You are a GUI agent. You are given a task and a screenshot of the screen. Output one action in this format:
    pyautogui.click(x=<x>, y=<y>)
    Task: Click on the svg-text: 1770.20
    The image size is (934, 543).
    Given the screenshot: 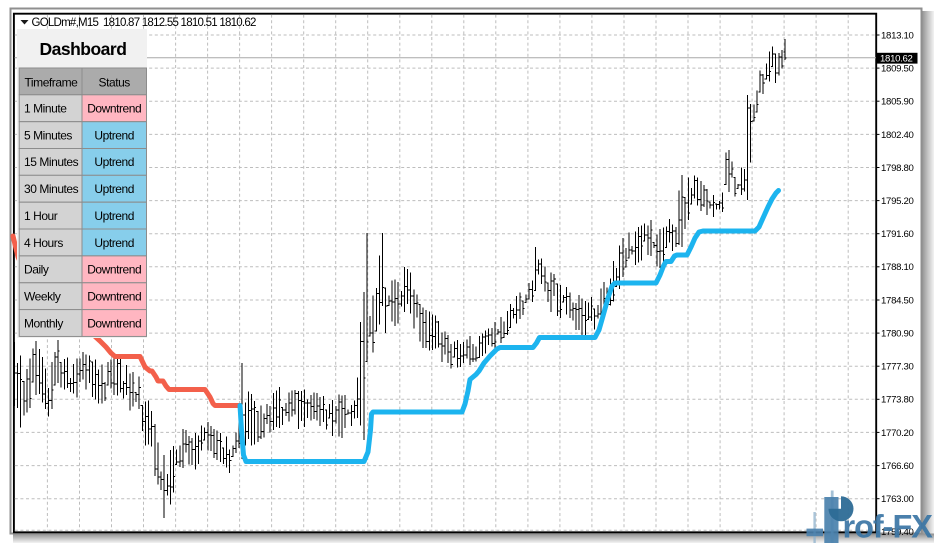 What is the action you would take?
    pyautogui.click(x=897, y=433)
    